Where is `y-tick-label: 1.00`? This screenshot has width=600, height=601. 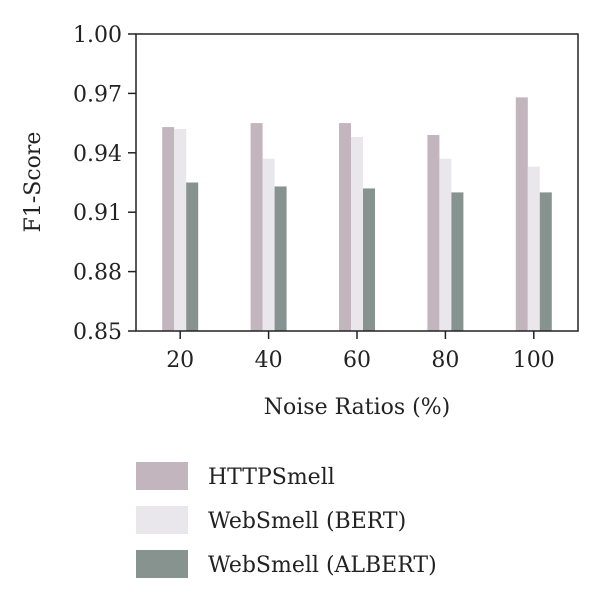 y-tick-label: 1.00 is located at coordinates (97, 35).